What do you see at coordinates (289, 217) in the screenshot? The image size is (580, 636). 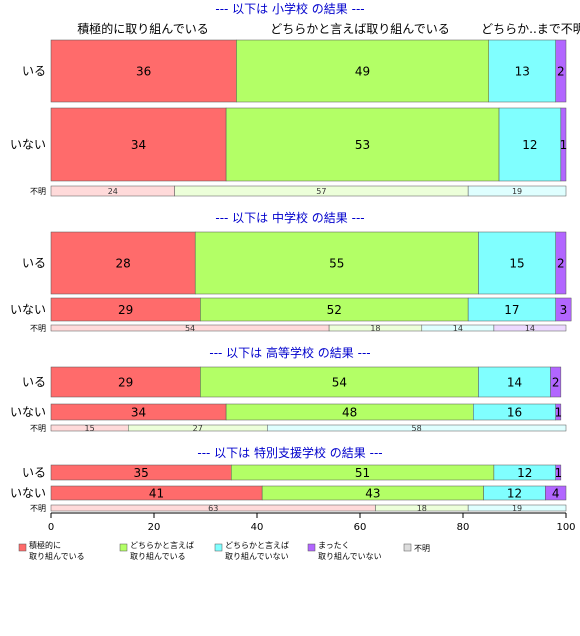 I see `group-title: --- 以下は 中学校 の結果 ---` at bounding box center [289, 217].